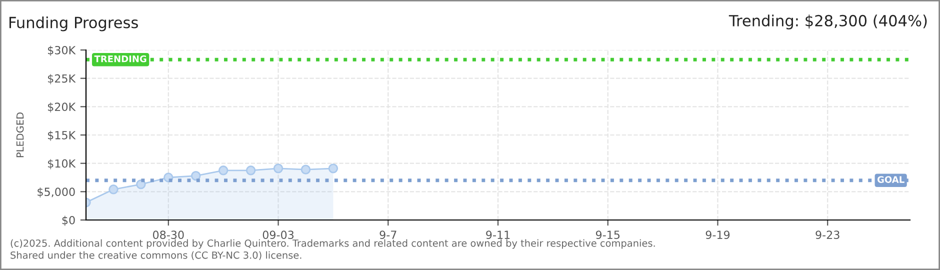 The width and height of the screenshot is (940, 270). I want to click on x-tick-label: 9-15, so click(608, 235).